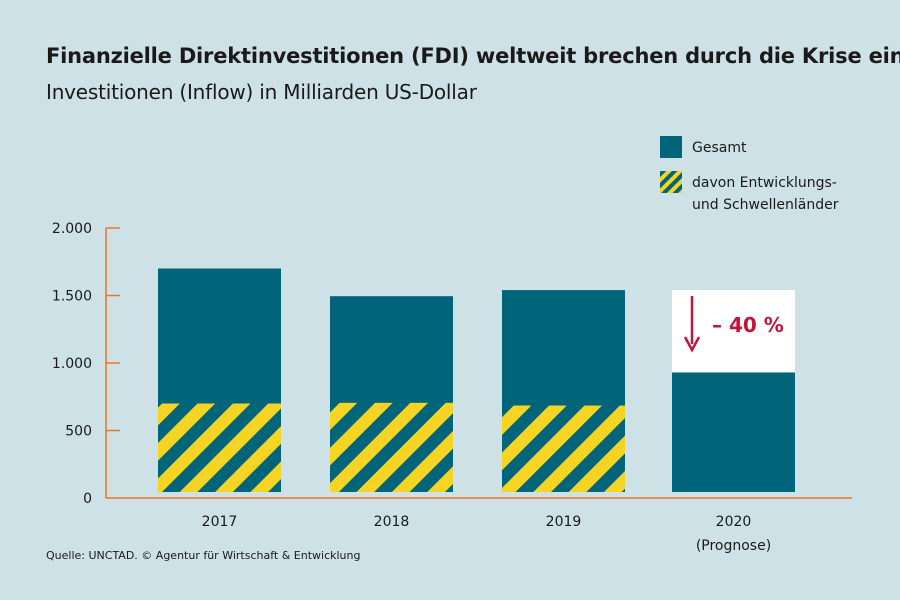 The width and height of the screenshot is (900, 600). Describe the element at coordinates (72, 364) in the screenshot. I see `y-tick-label-1000: 1.000` at that location.